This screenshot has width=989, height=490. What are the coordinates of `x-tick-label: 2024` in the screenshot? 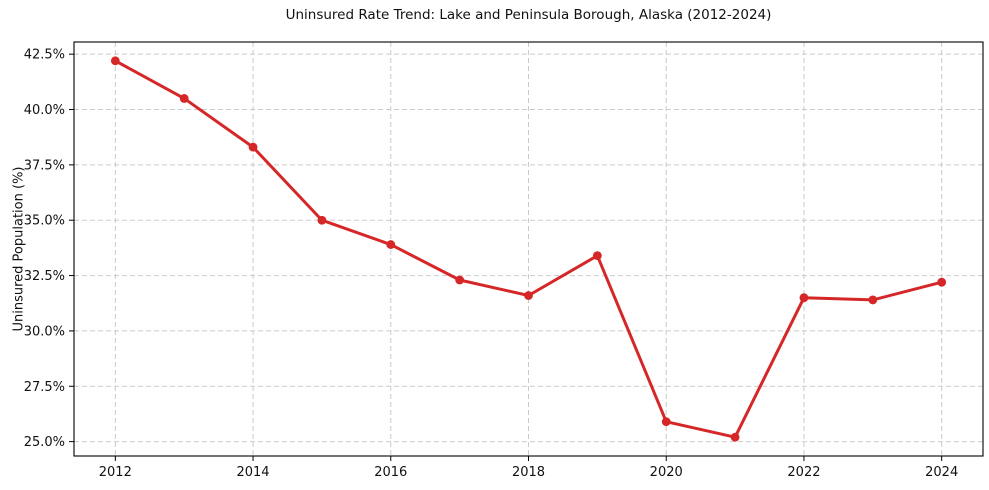 It's located at (941, 472).